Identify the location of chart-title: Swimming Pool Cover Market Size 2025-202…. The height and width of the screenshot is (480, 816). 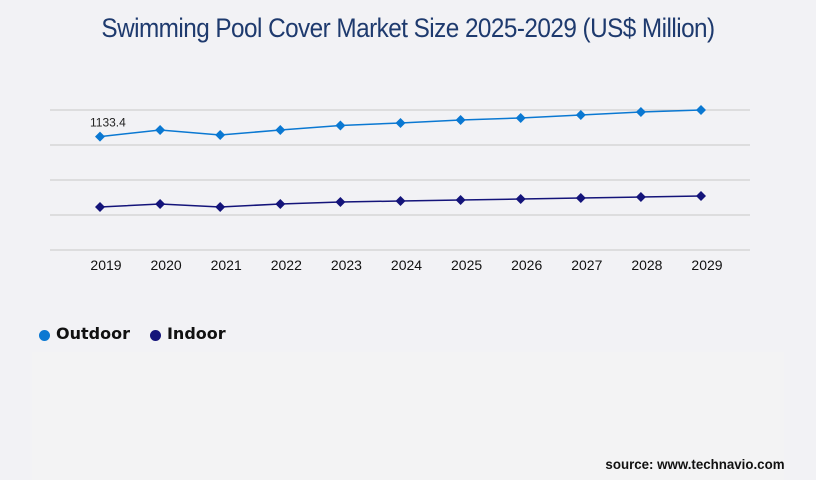
(408, 28).